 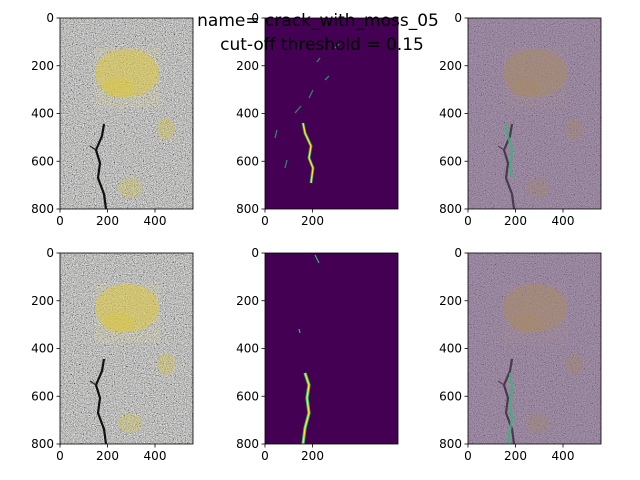 What do you see at coordinates (318, 21) in the screenshot?
I see `figure-title-line-1: name= crack_with_moss_05` at bounding box center [318, 21].